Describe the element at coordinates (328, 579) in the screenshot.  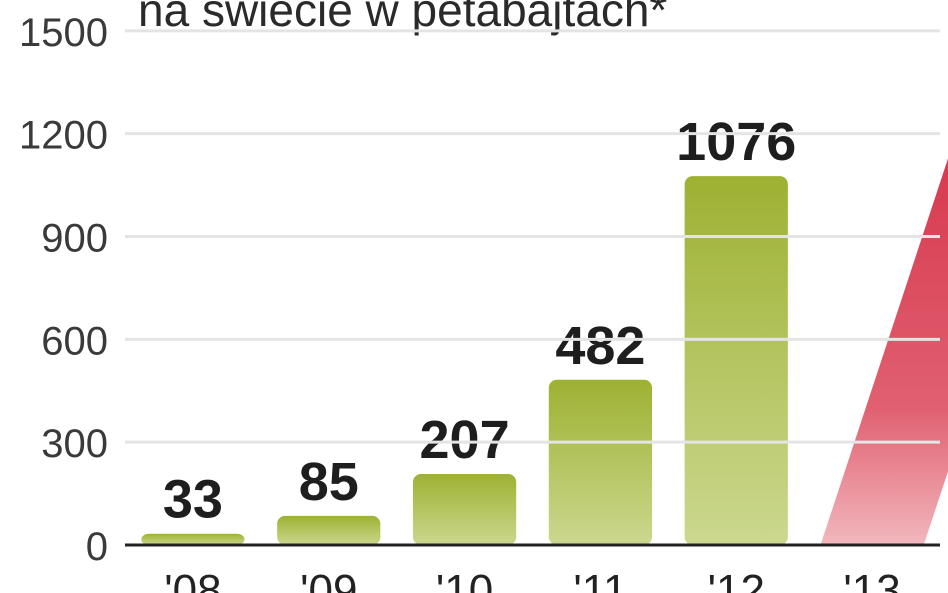
I see `x-tick-label: '09` at that location.